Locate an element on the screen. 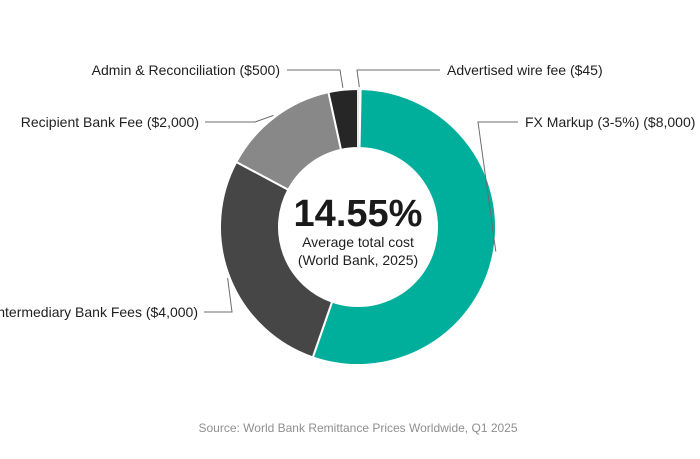  leader-line-advertised is located at coordinates (398, 78).